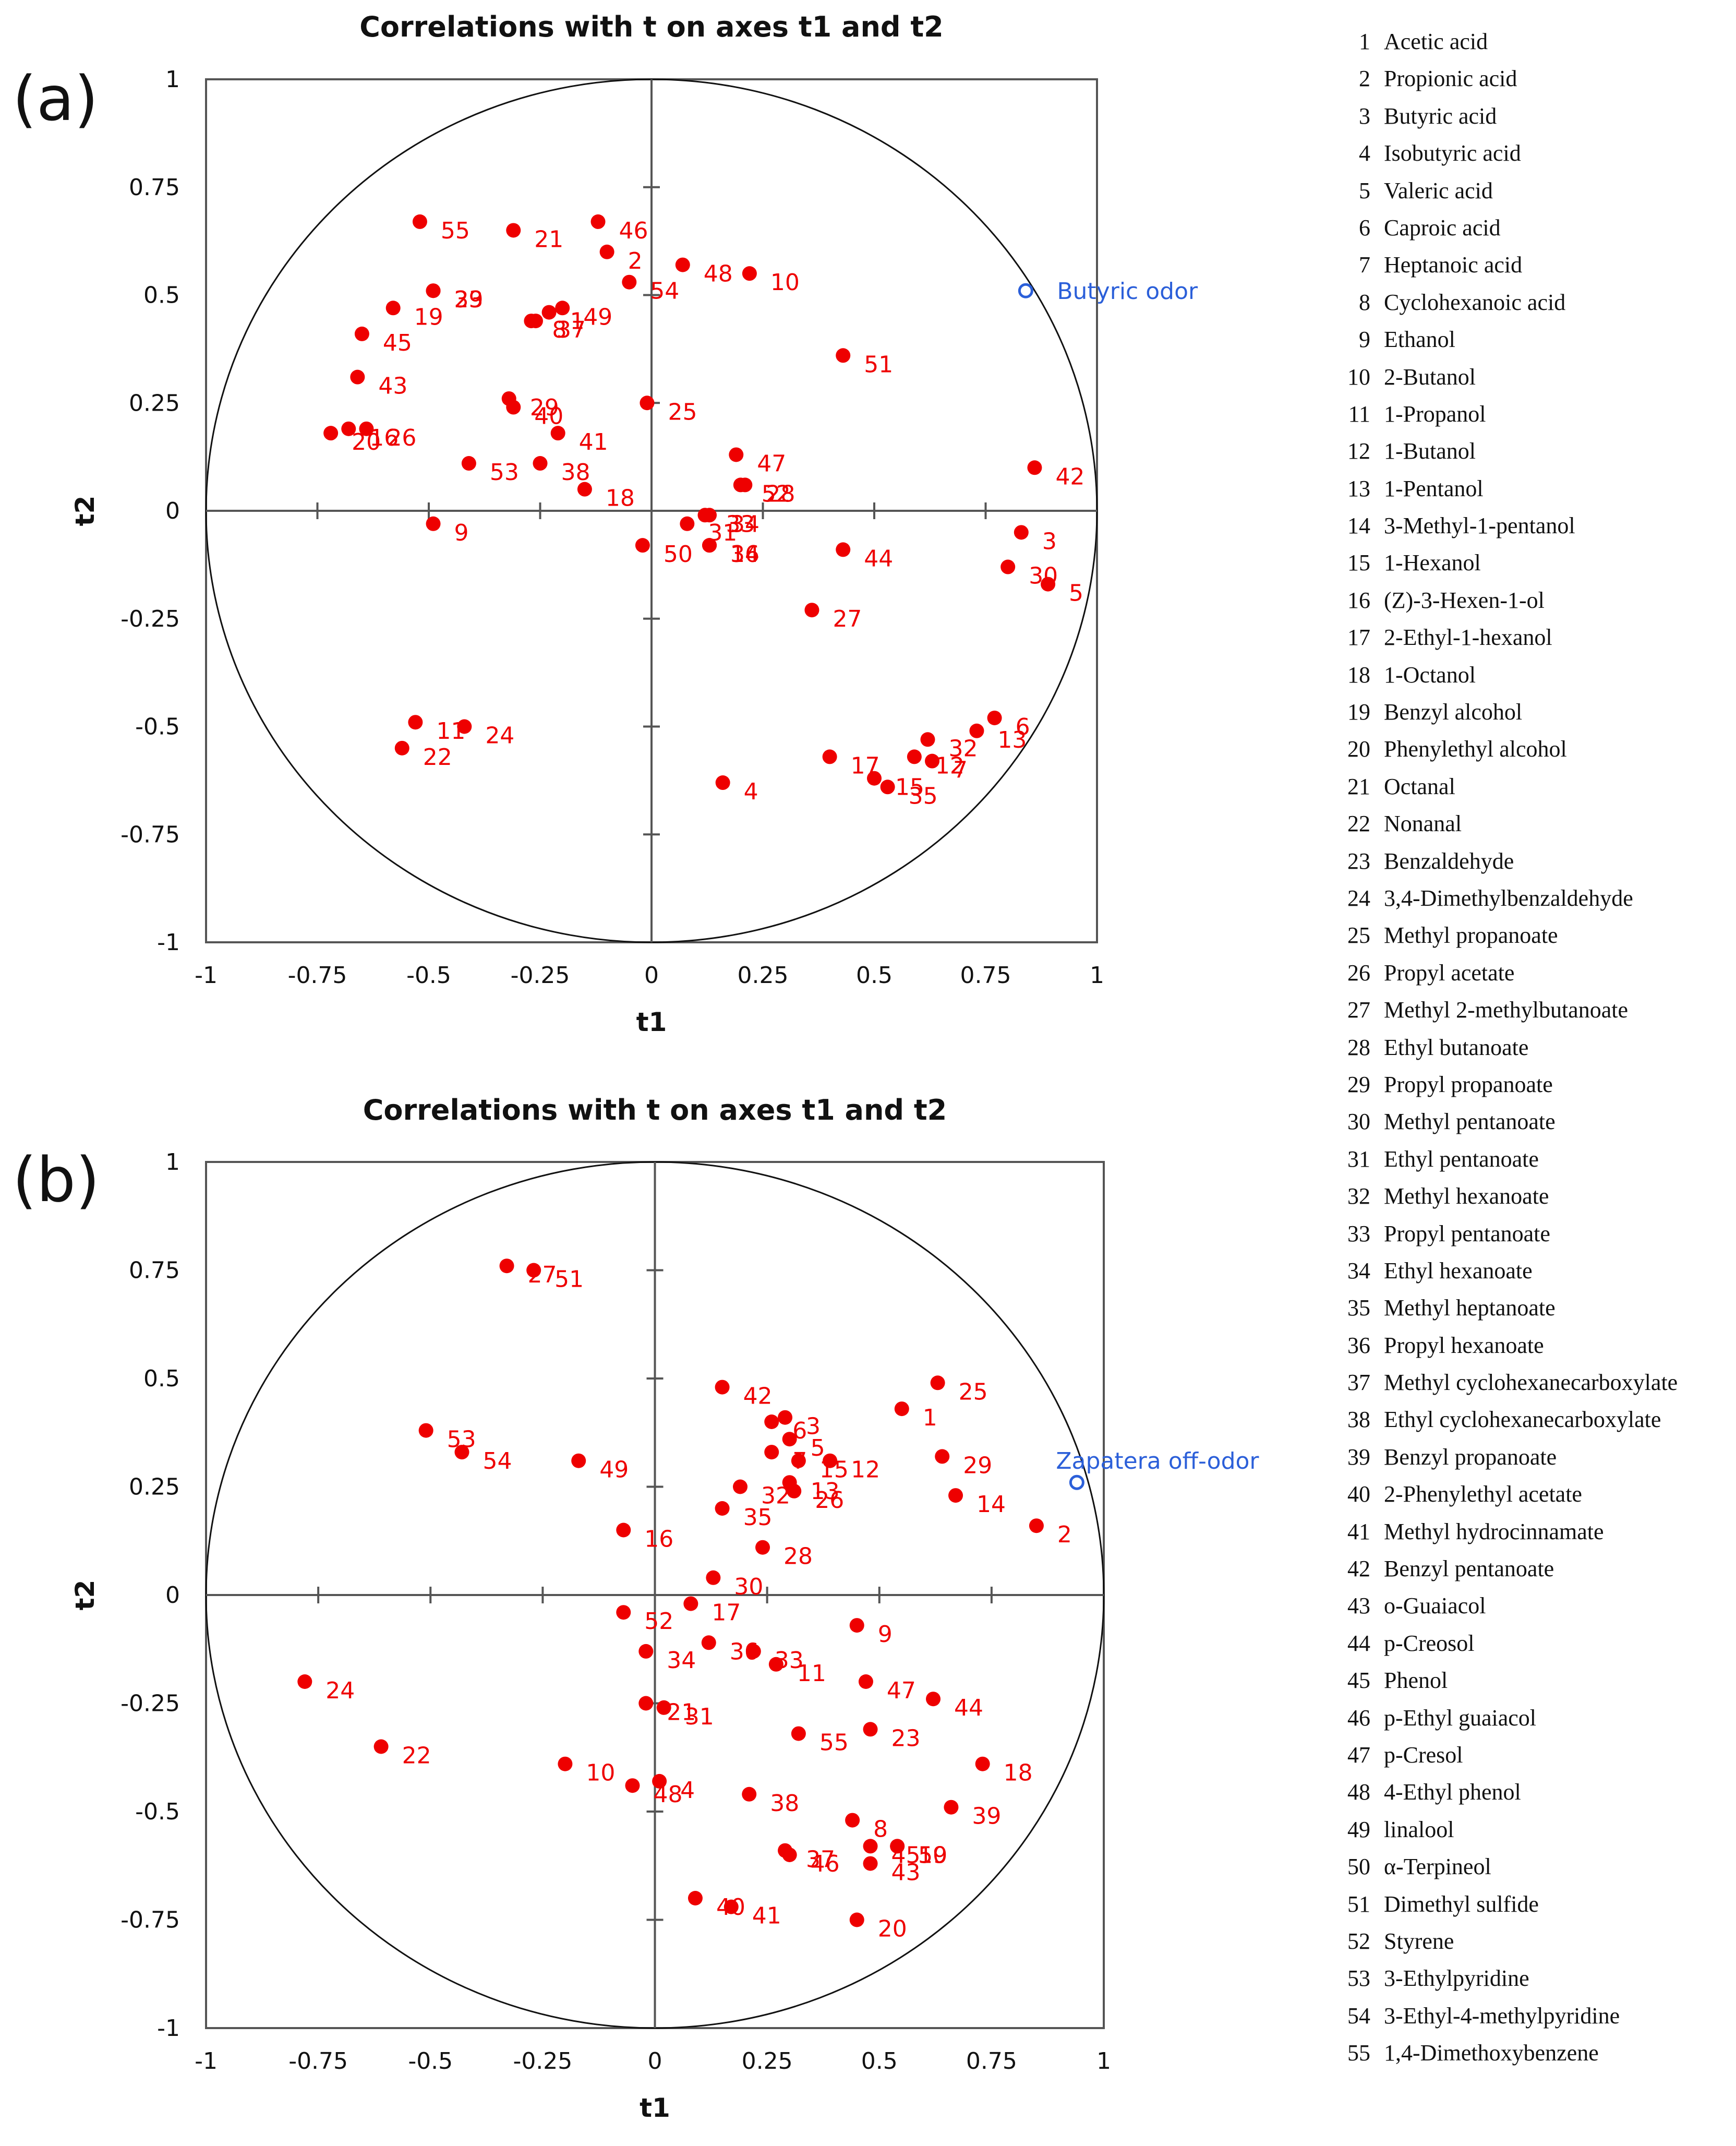 This screenshot has width=1736, height=2146. Describe the element at coordinates (1359, 414) in the screenshot. I see `legend-number: 11` at that location.